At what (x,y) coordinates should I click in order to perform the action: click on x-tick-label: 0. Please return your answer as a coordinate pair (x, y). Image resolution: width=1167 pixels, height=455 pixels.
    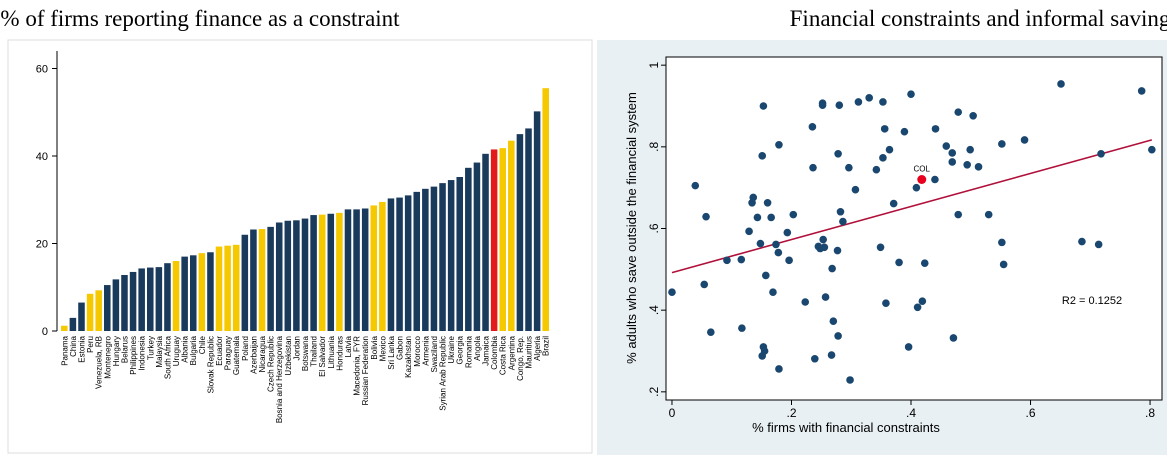
    Looking at the image, I should click on (672, 413).